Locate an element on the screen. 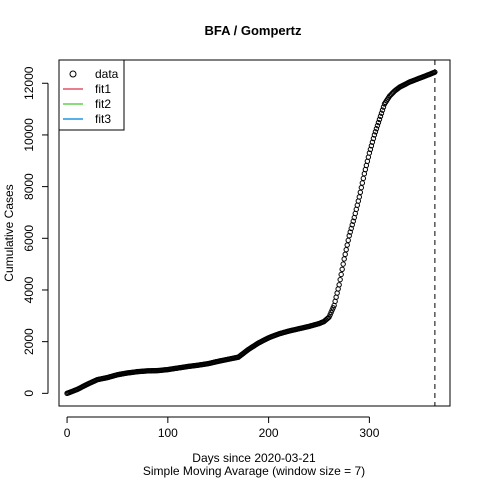  legend-label-data: data is located at coordinates (107, 74).